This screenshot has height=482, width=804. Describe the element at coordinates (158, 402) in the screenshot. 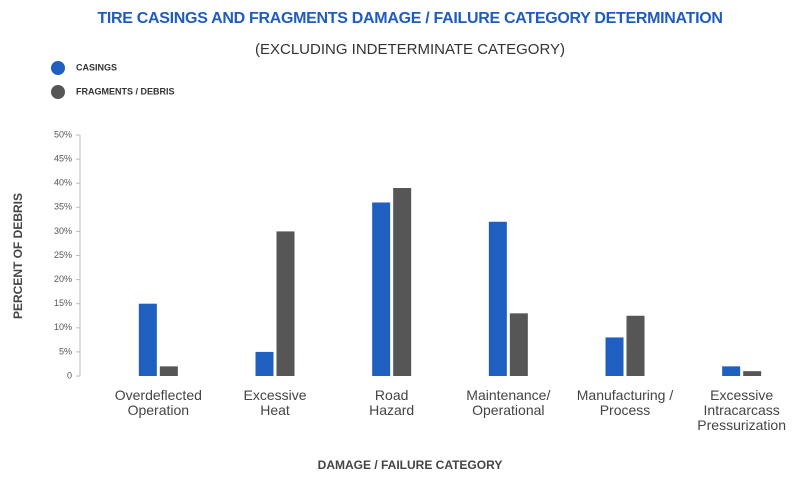

I see `x-tick-label: Overdeflected Operation` at that location.